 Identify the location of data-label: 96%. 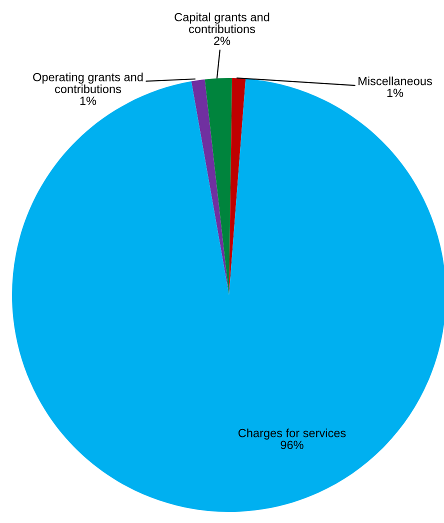
(292, 445).